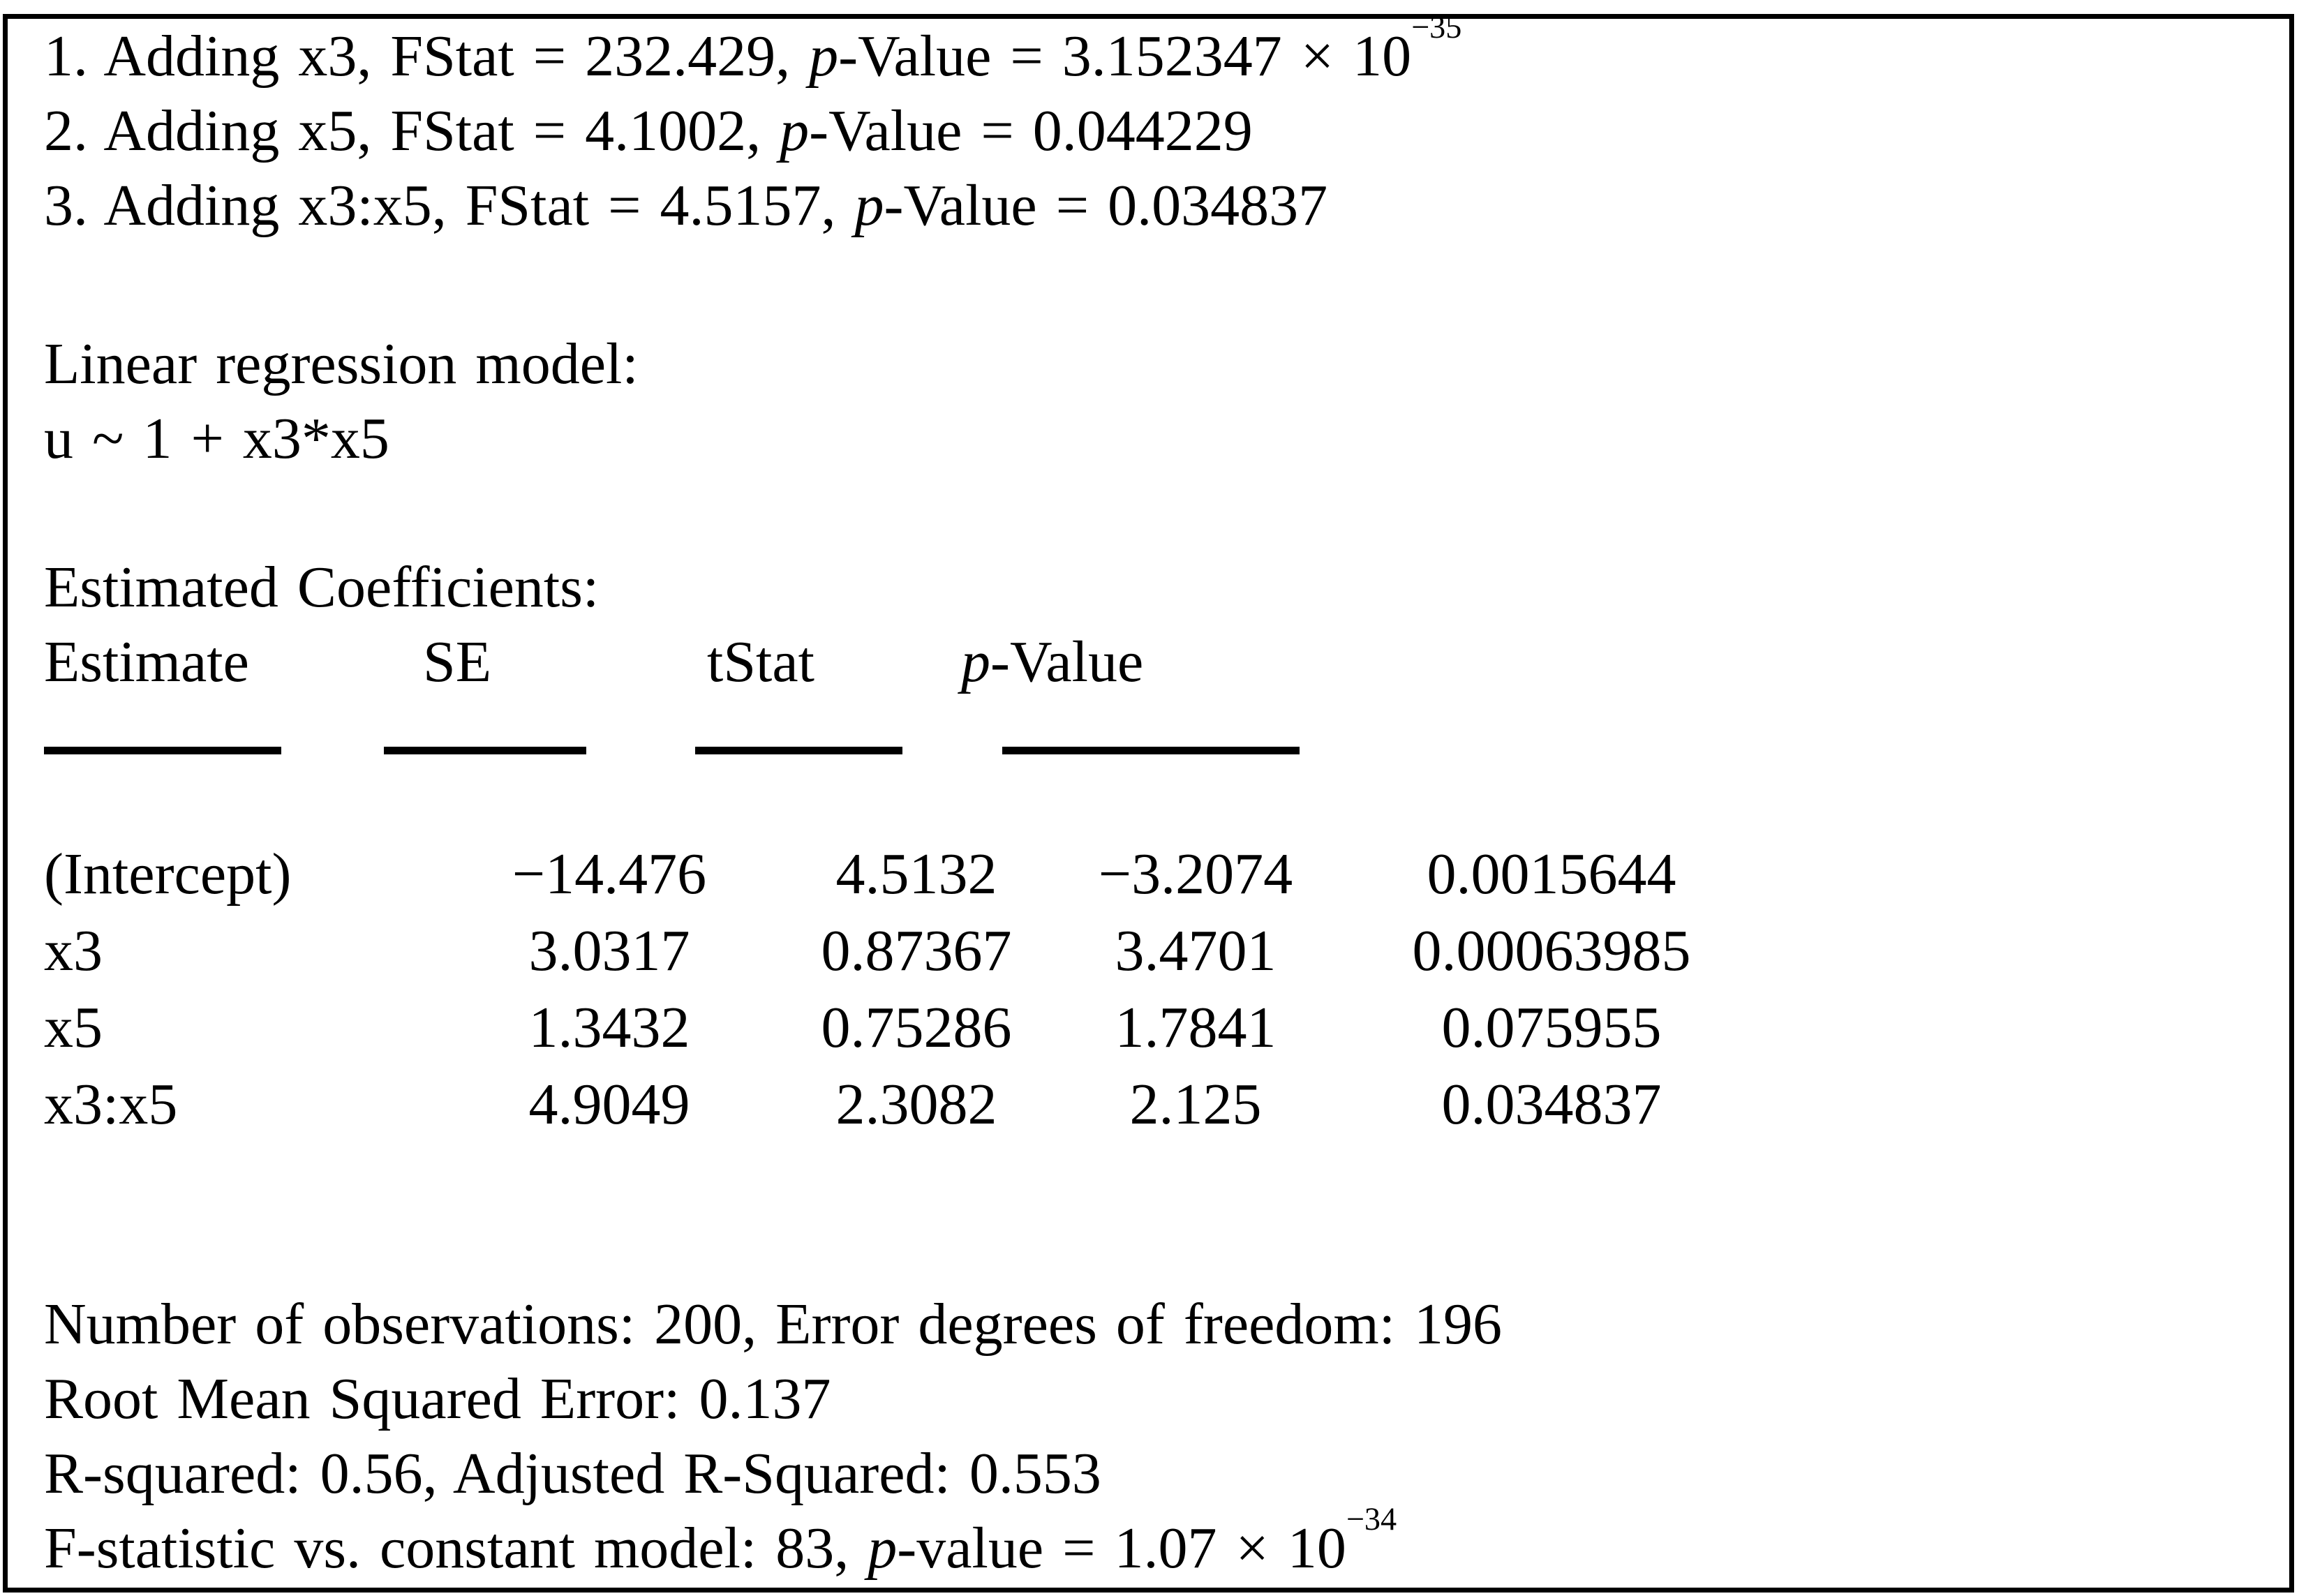 This screenshot has width=2299, height=1596. I want to click on column-rule-tstat, so click(799, 751).